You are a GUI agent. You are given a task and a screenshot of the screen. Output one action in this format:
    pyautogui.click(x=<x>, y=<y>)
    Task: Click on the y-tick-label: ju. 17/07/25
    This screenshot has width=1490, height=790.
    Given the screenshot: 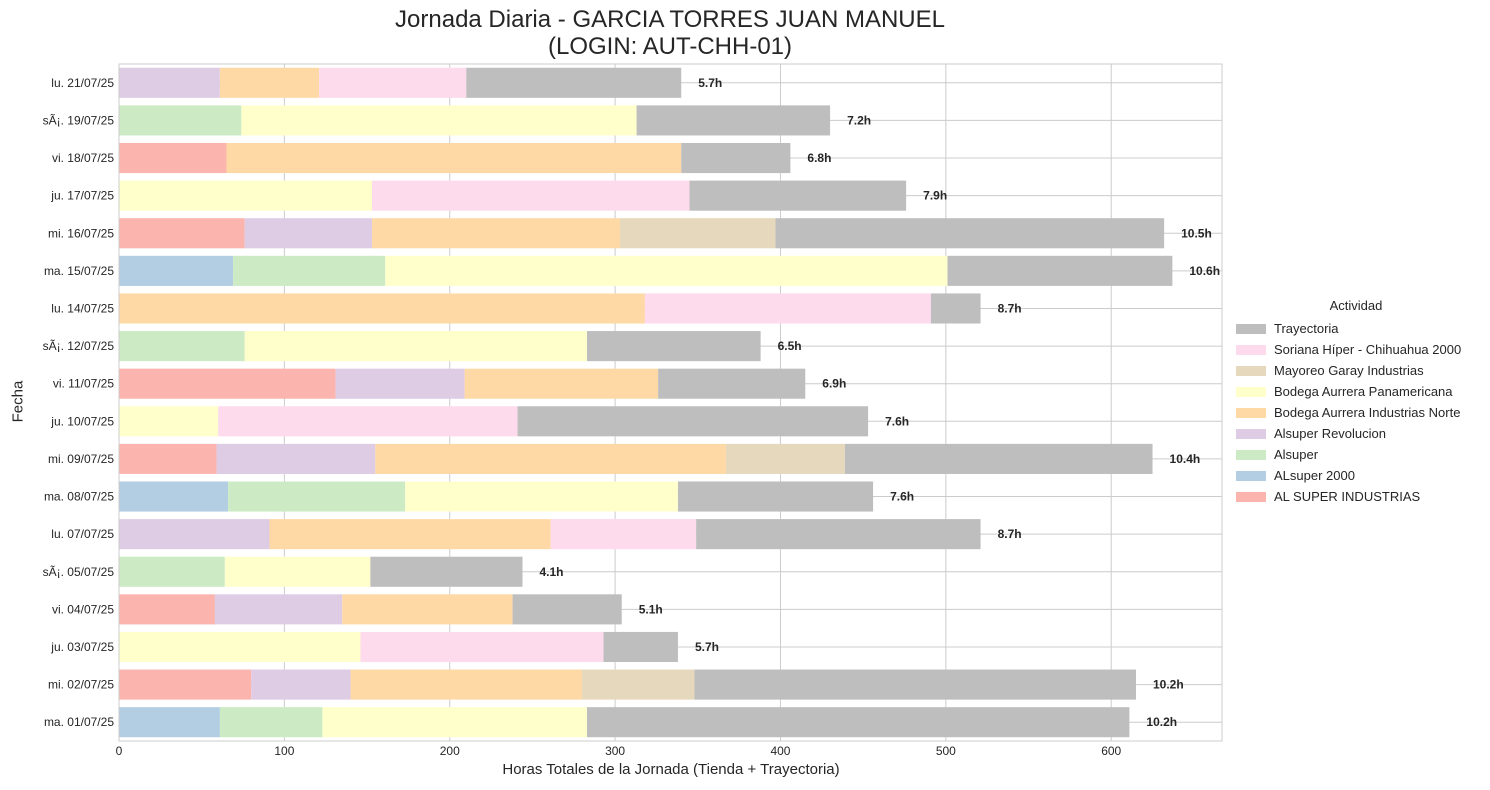 What is the action you would take?
    pyautogui.click(x=82, y=196)
    